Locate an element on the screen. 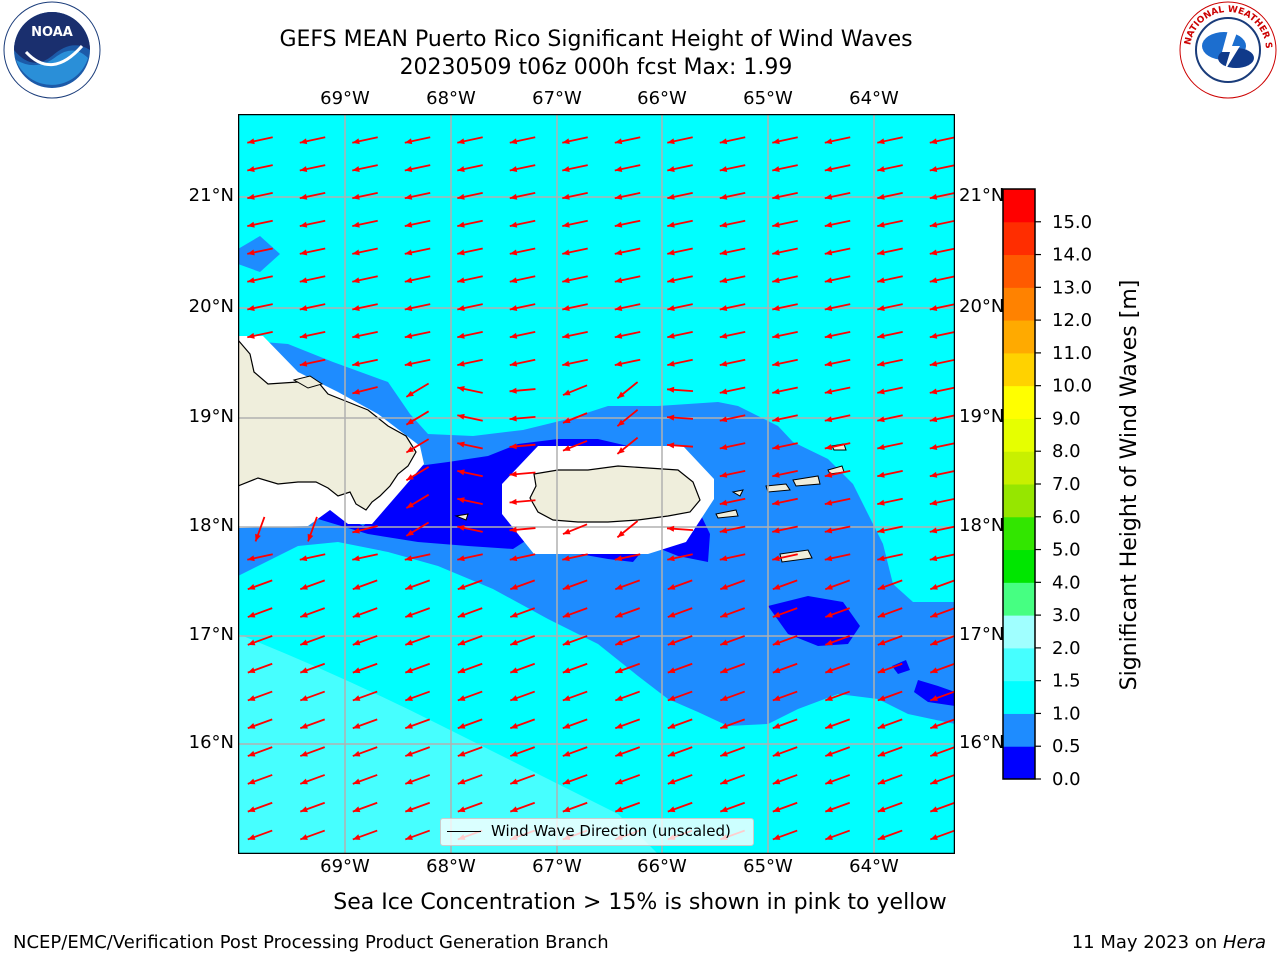 This screenshot has height=960, width=1280. colorbar-tick-label: 1.5 is located at coordinates (1066, 681).